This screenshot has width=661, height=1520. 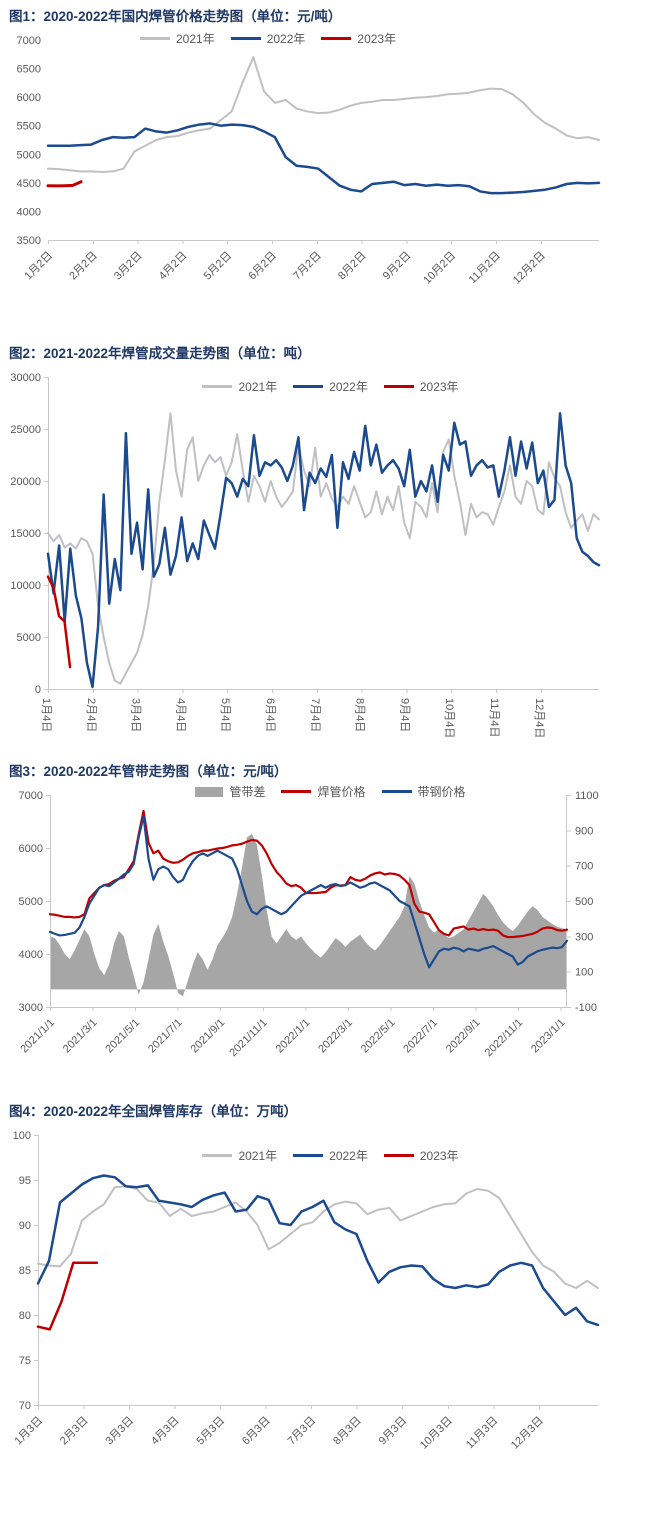 I want to click on chart-4-legend: 2021年 2022年 2023年, so click(x=330, y=1155).